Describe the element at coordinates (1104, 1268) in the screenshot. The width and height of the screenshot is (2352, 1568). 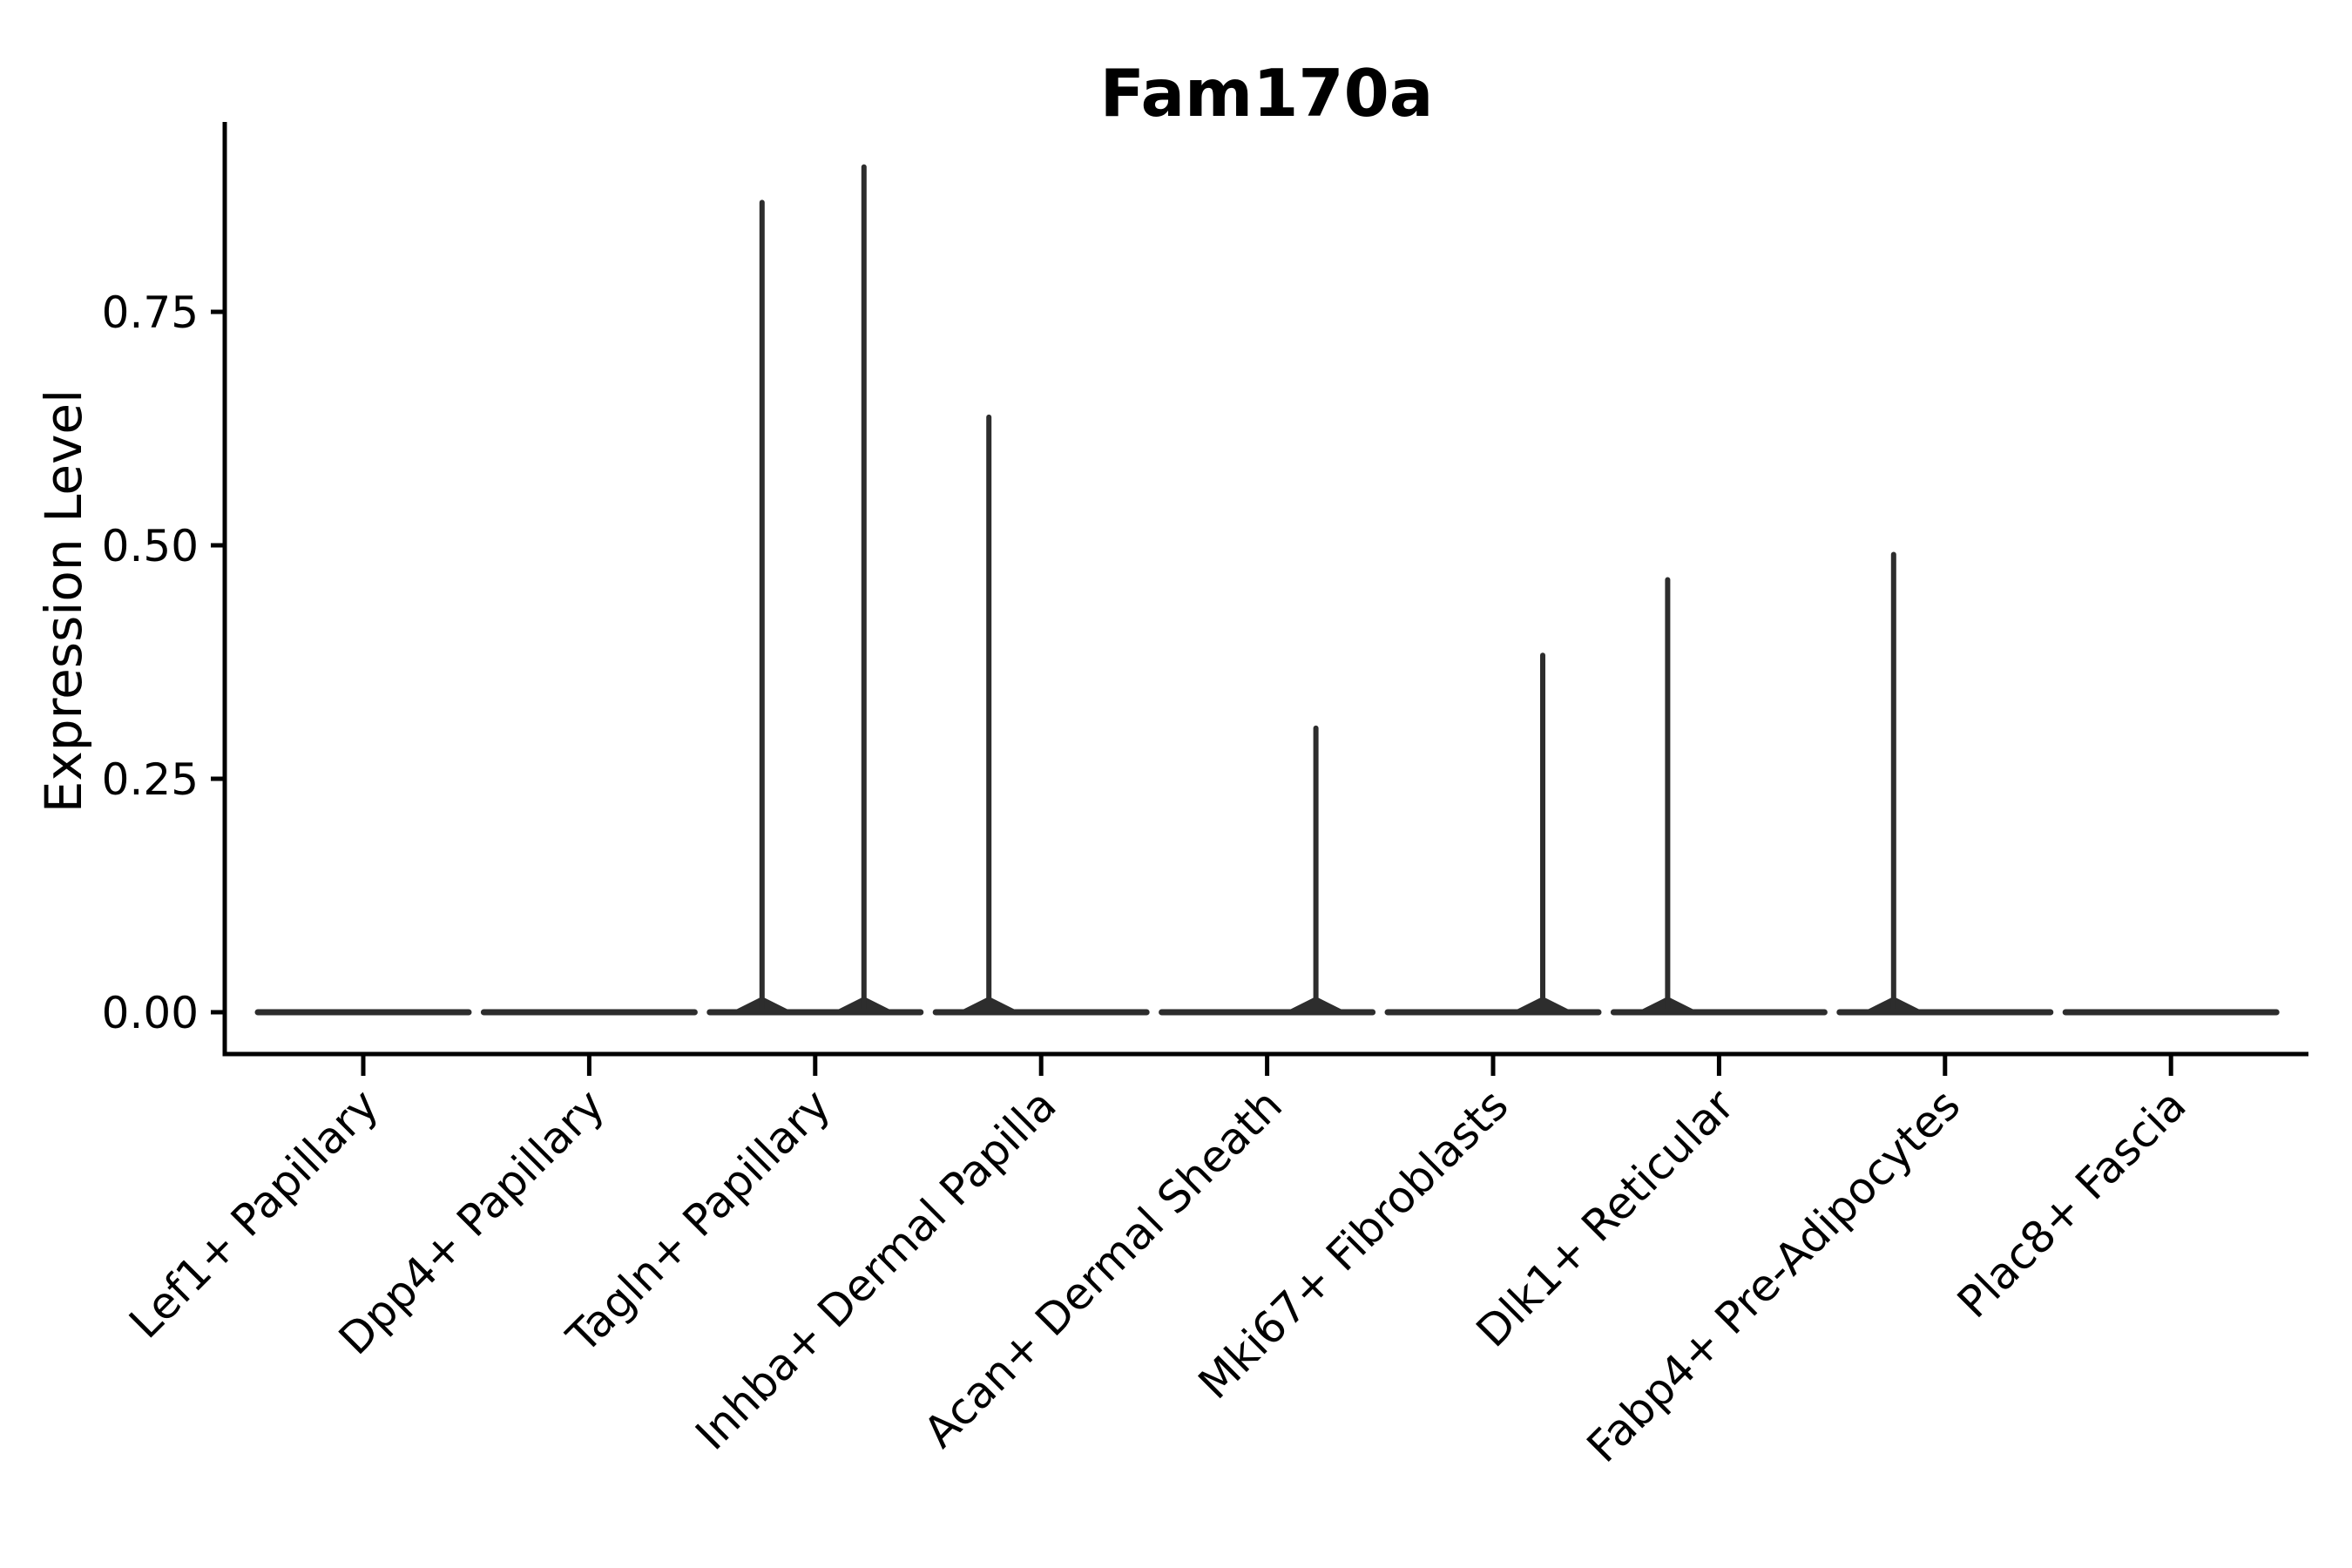
I see `x-tick-label: Acan+ Dermal Sheath` at that location.